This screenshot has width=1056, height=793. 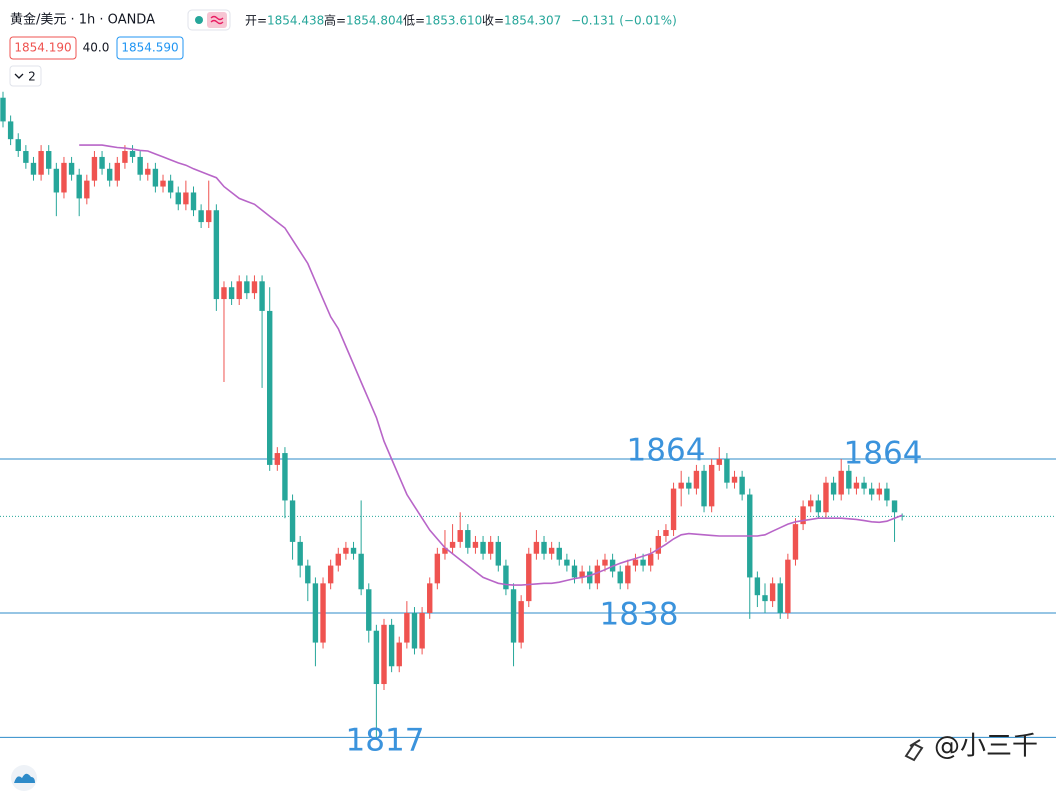 I want to click on watermark-text: @小三千, so click(x=986, y=747).